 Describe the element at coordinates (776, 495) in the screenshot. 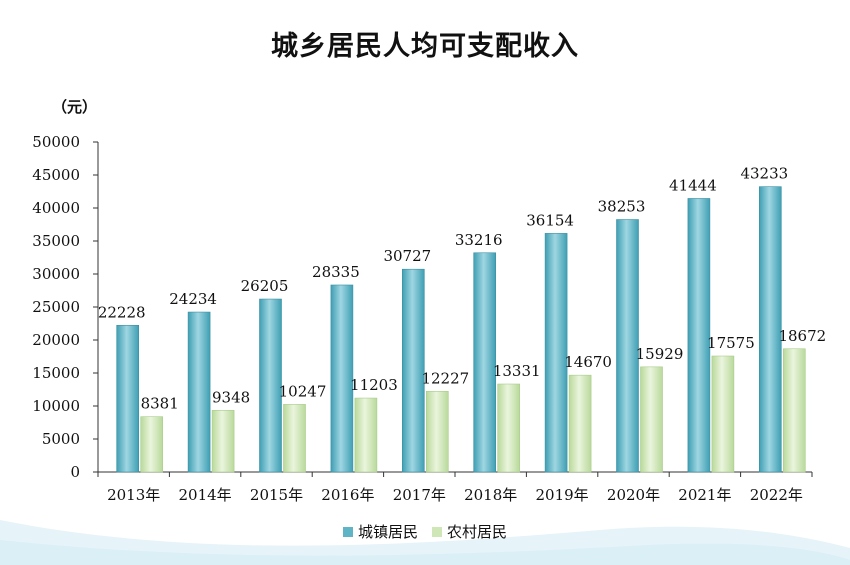

I see `x-tick-label: 2022年` at that location.